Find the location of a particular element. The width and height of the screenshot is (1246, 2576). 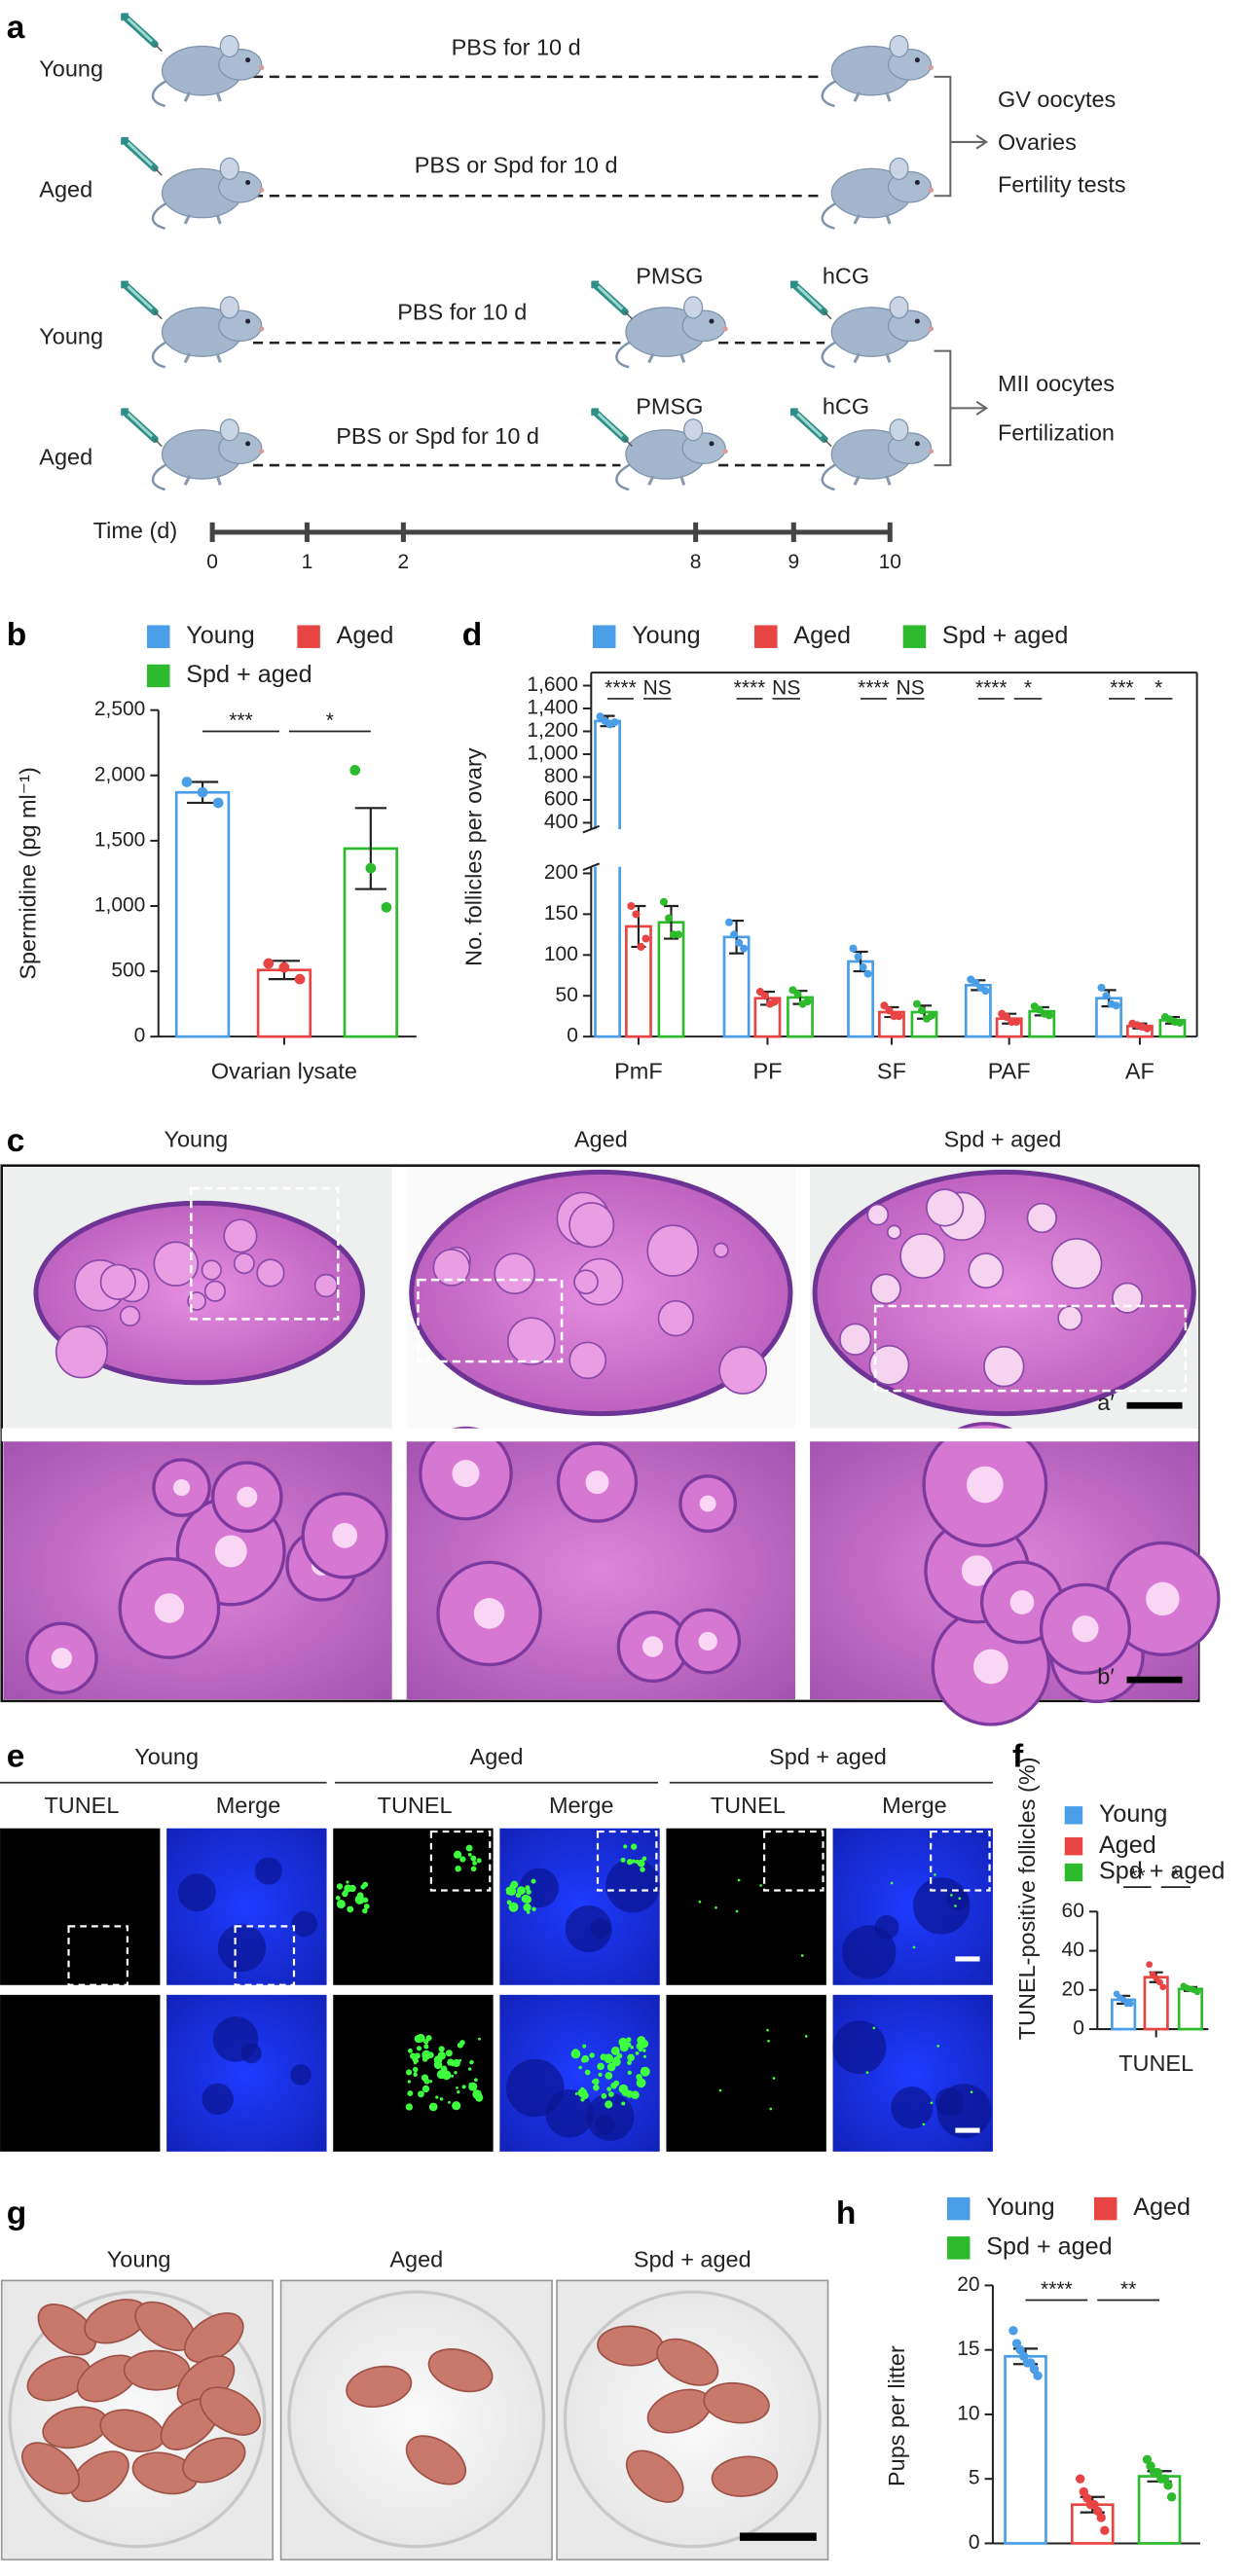

significance-label: * is located at coordinates (1176, 1877).